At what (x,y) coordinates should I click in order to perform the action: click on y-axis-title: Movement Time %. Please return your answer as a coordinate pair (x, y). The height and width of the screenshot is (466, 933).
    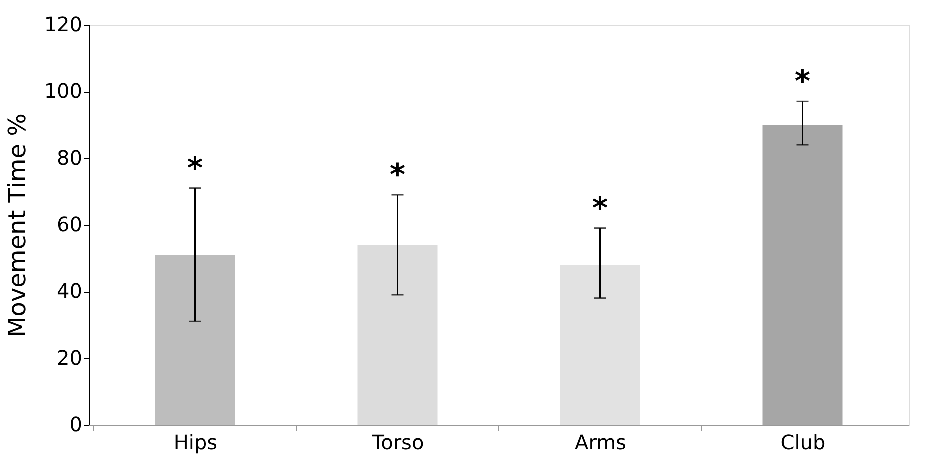
    Looking at the image, I should click on (17, 226).